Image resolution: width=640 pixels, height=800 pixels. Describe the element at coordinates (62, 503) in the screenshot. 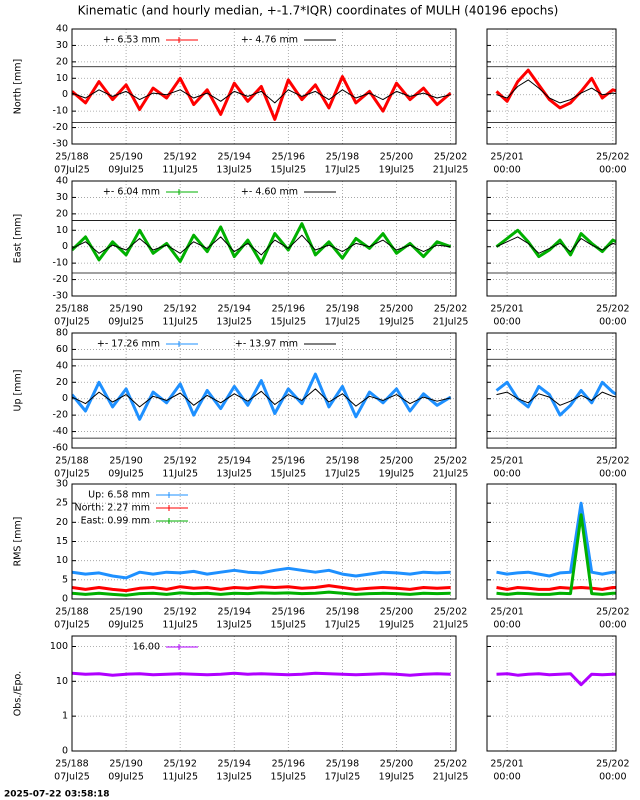

I see `y-tick-label: 25` at that location.